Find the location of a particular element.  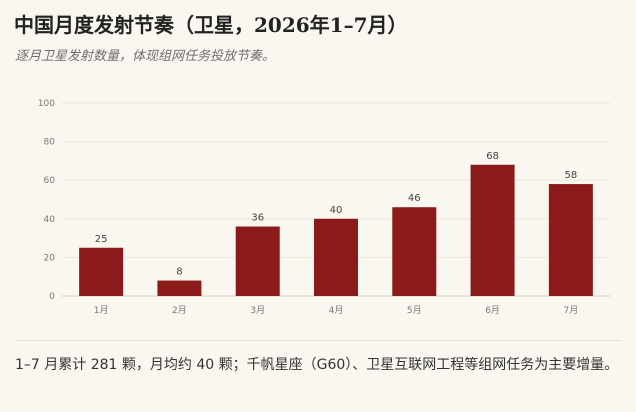

bar-value-label: 68 is located at coordinates (492, 156).